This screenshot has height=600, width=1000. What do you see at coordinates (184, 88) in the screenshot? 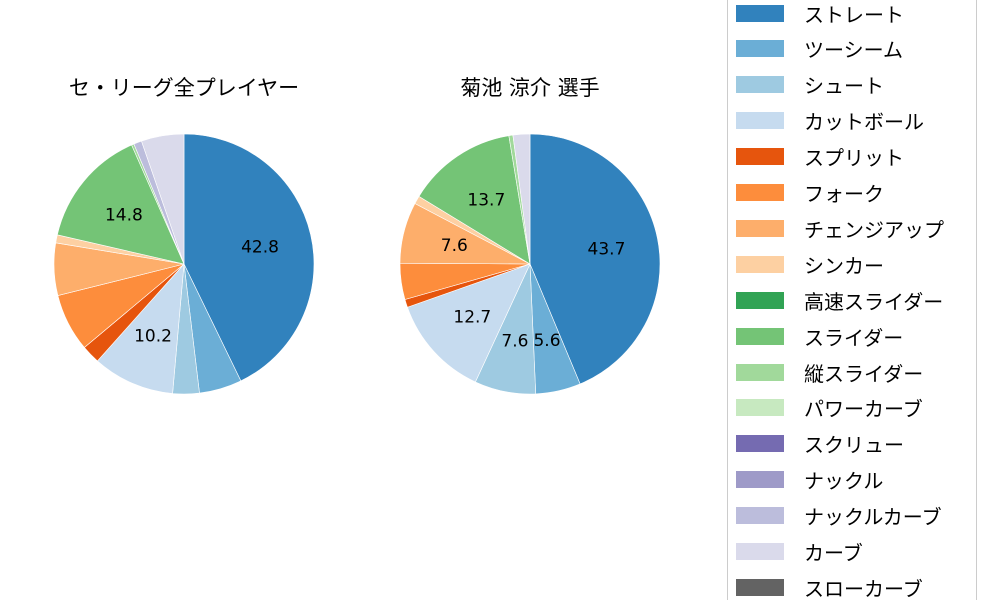
I see `pie-title-league: セ・リーグ全プレイヤー` at bounding box center [184, 88].